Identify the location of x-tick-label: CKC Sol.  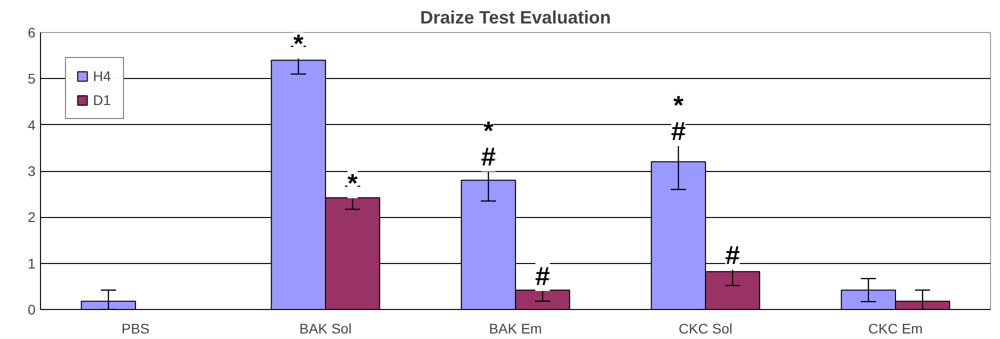
(705, 328).